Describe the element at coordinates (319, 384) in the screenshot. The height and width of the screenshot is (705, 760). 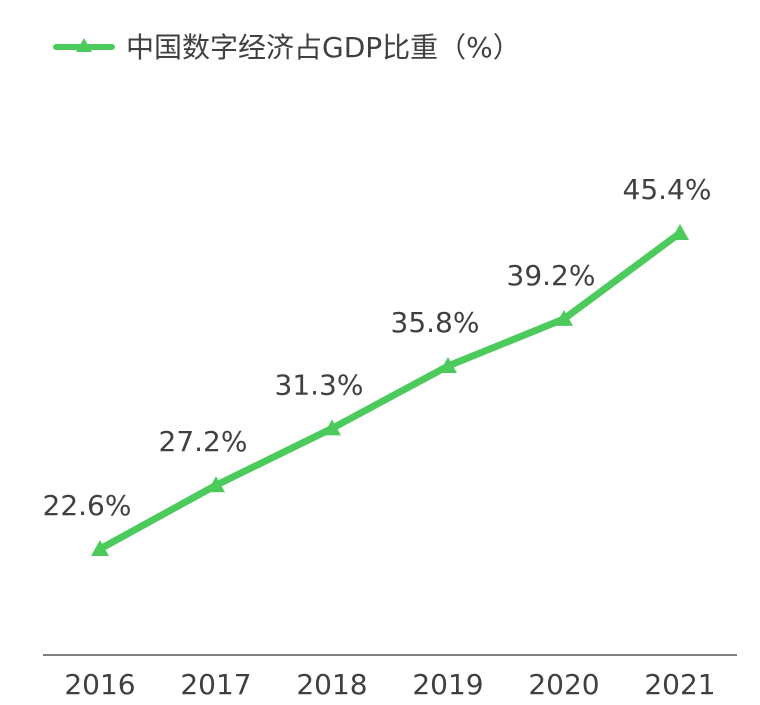
I see `data-label: 31.3%` at that location.